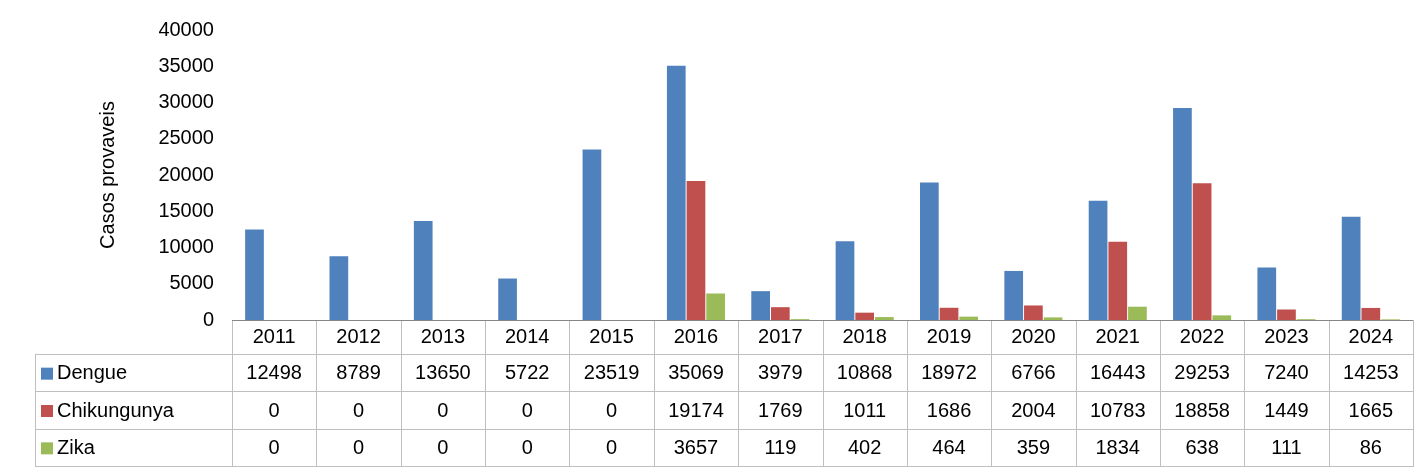 The width and height of the screenshot is (1415, 467). What do you see at coordinates (186, 173) in the screenshot?
I see `y-tick-label: 20000` at bounding box center [186, 173].